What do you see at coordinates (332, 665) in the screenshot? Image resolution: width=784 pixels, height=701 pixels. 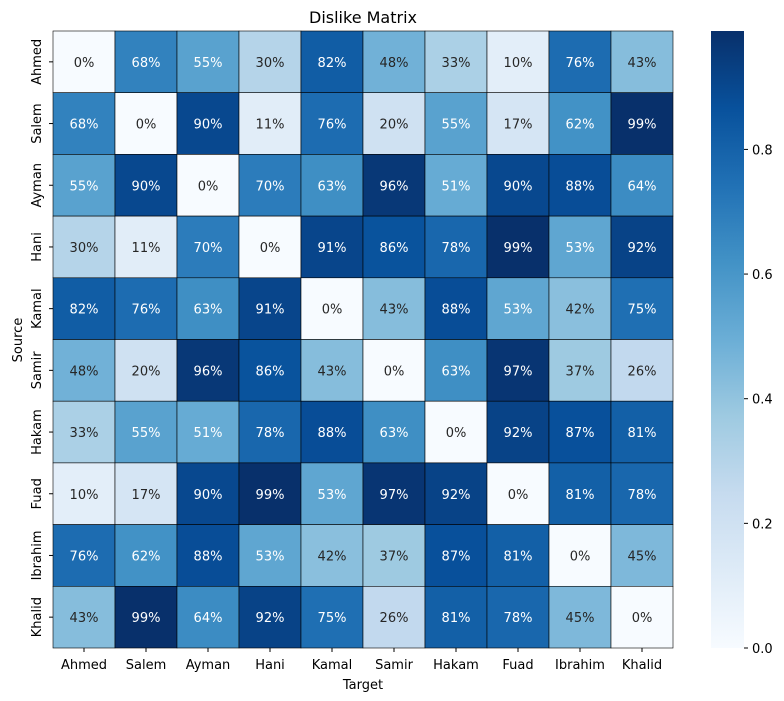 I see `x-tick-label: Kamal` at bounding box center [332, 665].